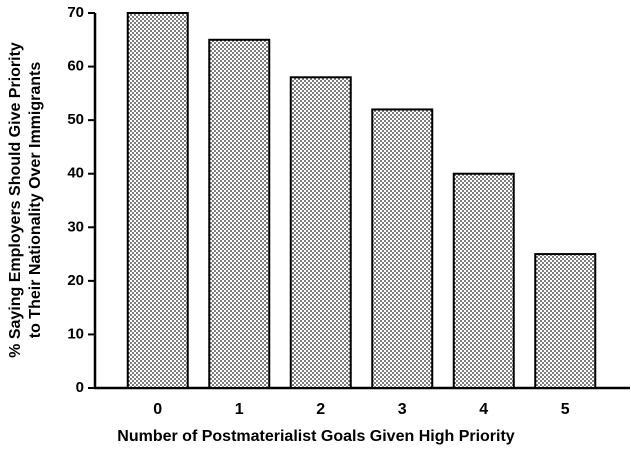 This screenshot has height=451, width=631. I want to click on y-tick-label: 70, so click(75, 12).